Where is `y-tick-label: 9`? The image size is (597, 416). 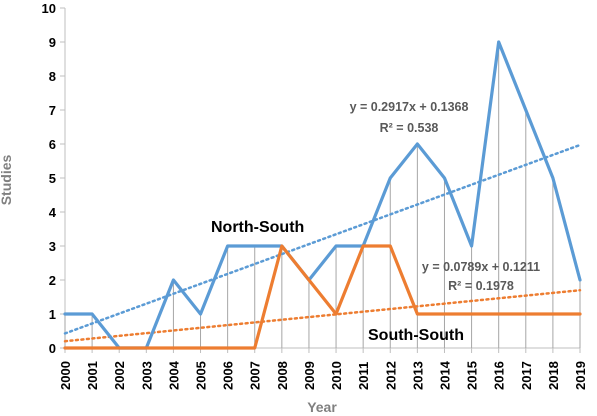 y-tick-label: 9 is located at coordinates (52, 42).